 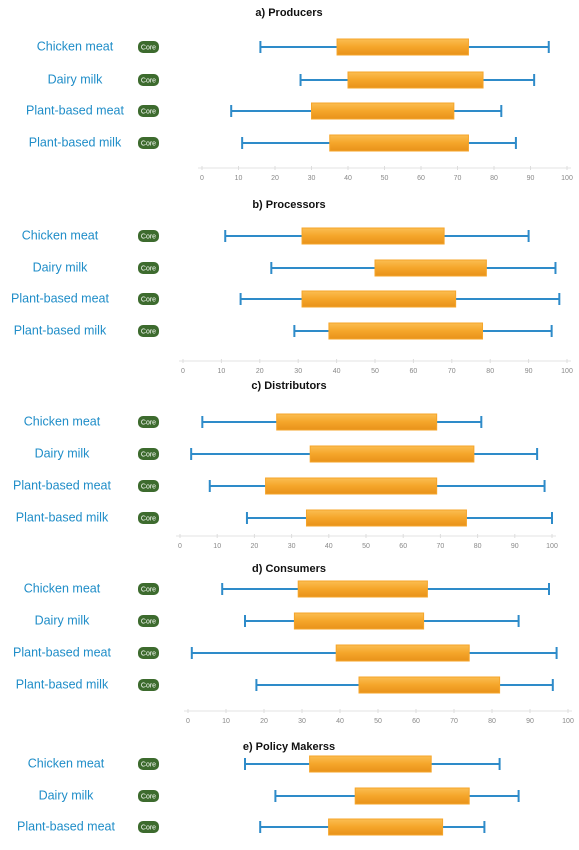 I want to click on panel-title: e) Policy Makerss, so click(x=289, y=747).